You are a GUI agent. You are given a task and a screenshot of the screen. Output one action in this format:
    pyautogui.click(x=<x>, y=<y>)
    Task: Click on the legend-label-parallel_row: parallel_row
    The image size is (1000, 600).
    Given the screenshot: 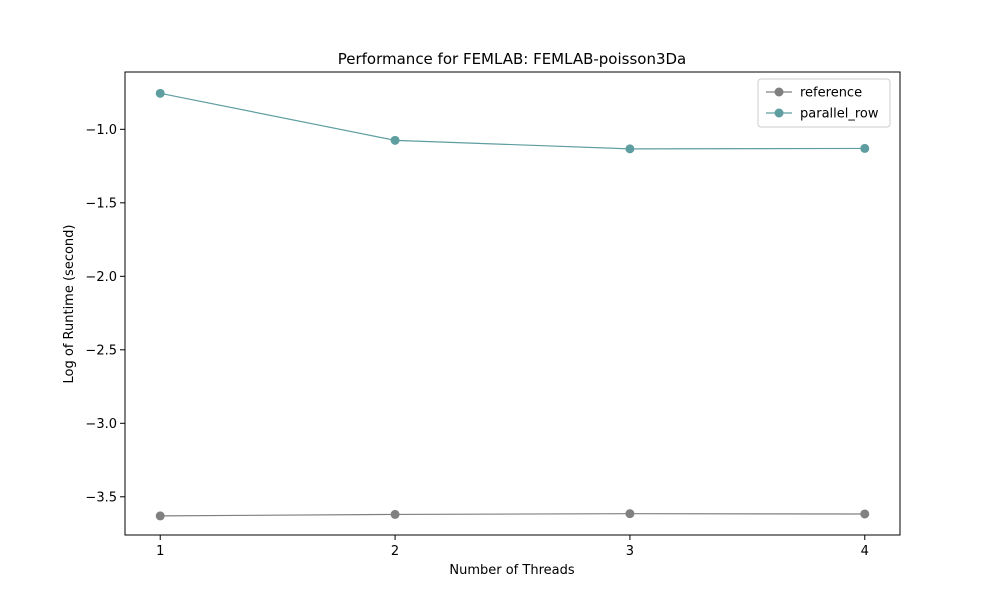 What is the action you would take?
    pyautogui.click(x=839, y=114)
    